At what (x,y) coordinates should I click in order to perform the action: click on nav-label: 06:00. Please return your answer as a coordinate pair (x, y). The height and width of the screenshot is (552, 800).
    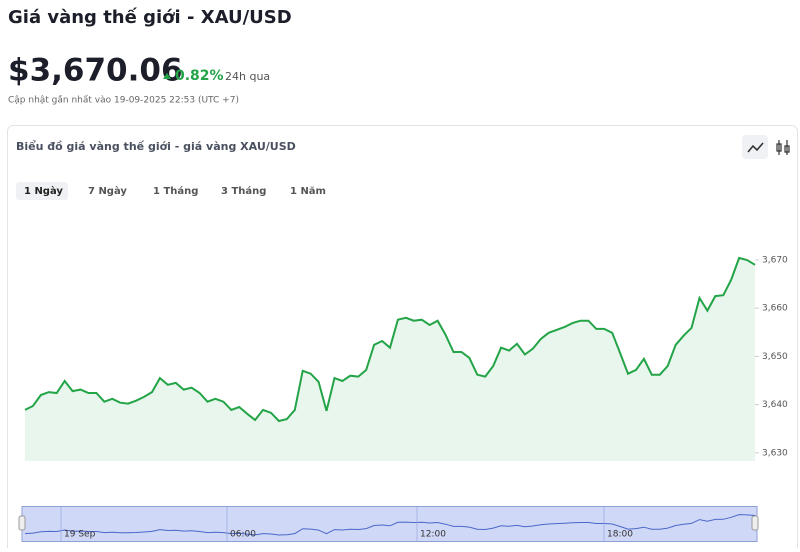
    Looking at the image, I should click on (243, 535).